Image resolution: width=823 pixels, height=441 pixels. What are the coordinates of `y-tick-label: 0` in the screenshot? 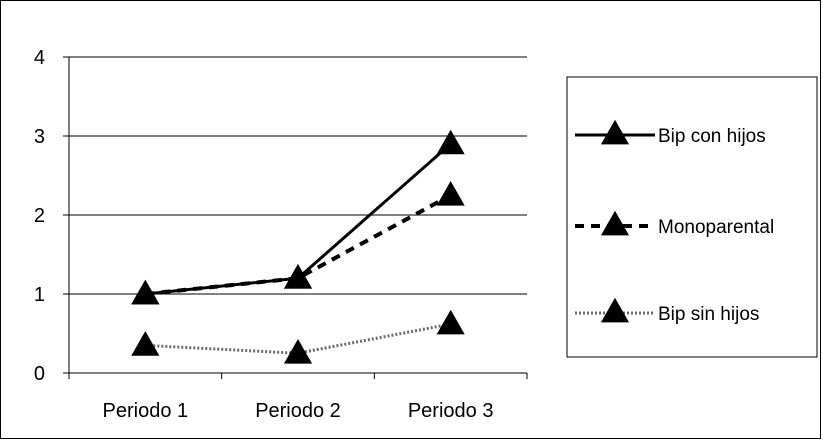 It's located at (39, 374).